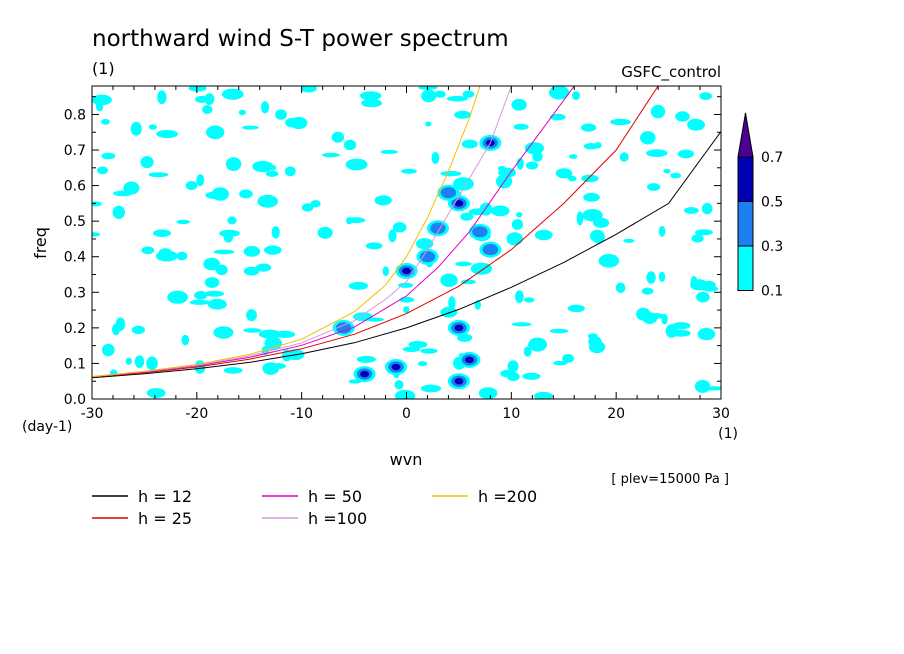  What do you see at coordinates (75, 293) in the screenshot?
I see `y-tick-label: 0.3` at bounding box center [75, 293].